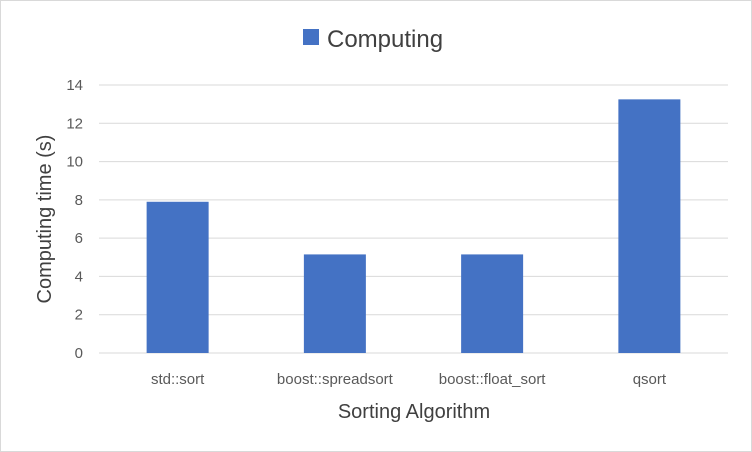  I want to click on y-axis-ticks: 0 2 4 6 8 10 12 14, so click(74, 219).